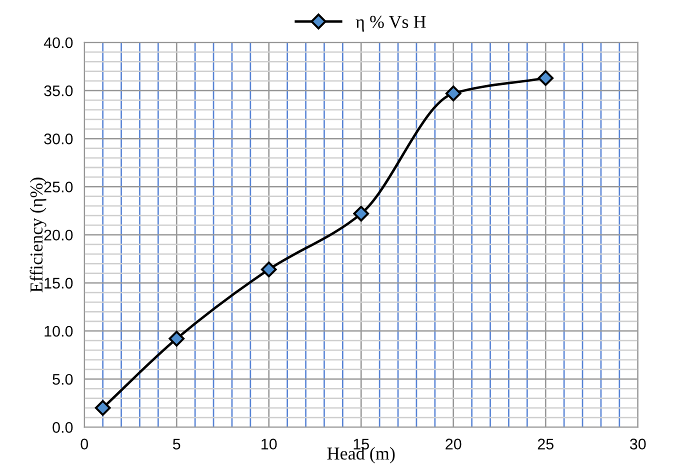  What do you see at coordinates (454, 444) in the screenshot?
I see `x-tick-label: 20` at bounding box center [454, 444].